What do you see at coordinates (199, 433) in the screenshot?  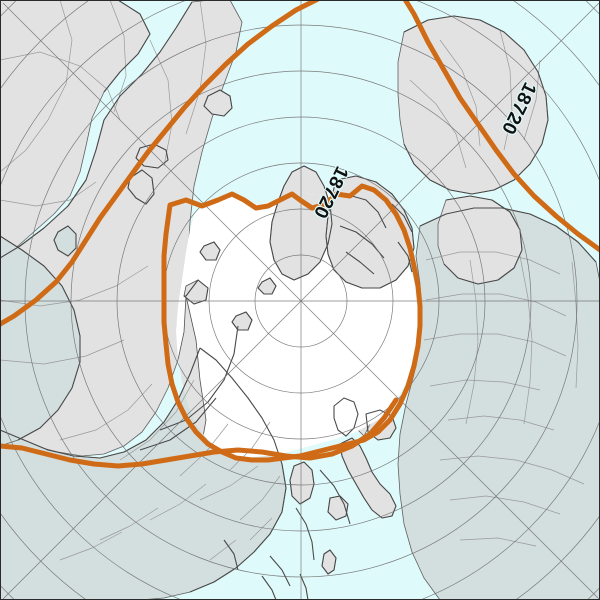 I see `ice-extent-contour-asia-branch` at bounding box center [199, 433].